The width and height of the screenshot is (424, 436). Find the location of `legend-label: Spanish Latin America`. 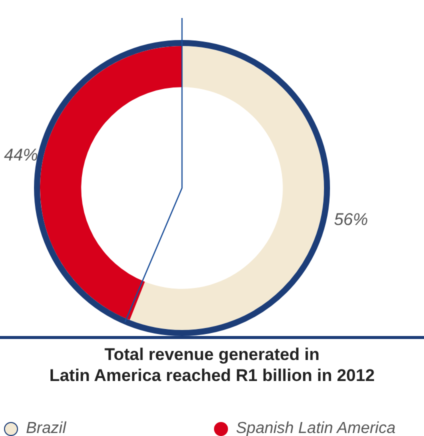

legend-label: Spanish Latin America is located at coordinates (316, 428).